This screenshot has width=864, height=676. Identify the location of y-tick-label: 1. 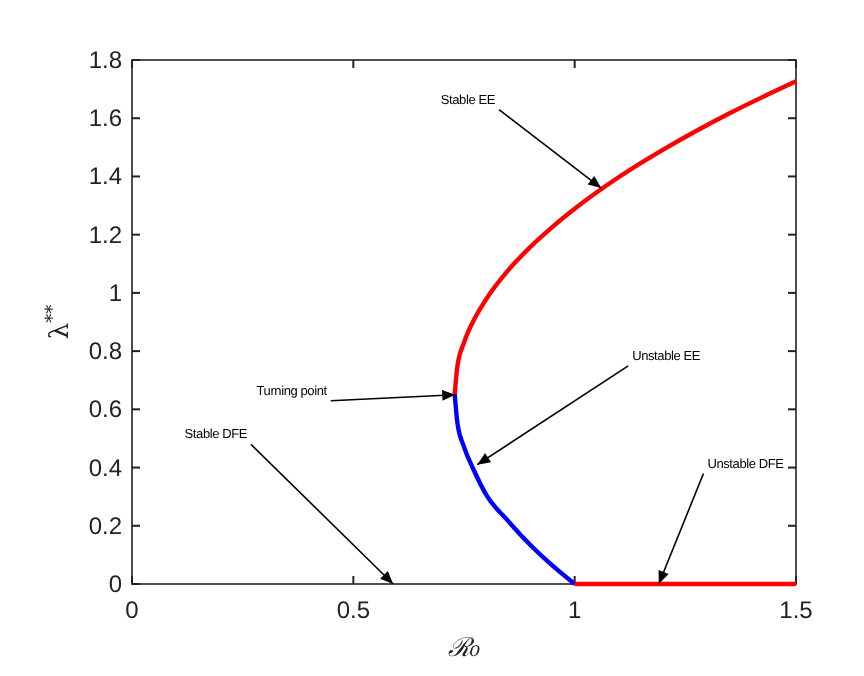
(115, 292).